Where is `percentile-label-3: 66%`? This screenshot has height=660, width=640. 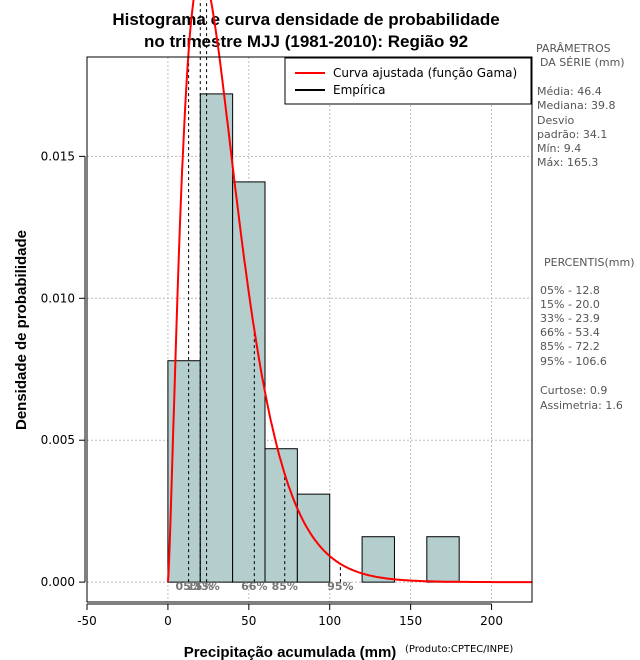 percentile-label-3: 66% is located at coordinates (254, 586).